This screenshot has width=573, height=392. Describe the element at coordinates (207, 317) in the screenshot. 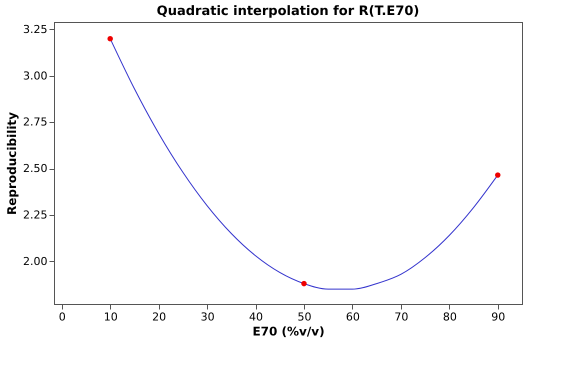

I see `x-tick-label: 30` at that location.